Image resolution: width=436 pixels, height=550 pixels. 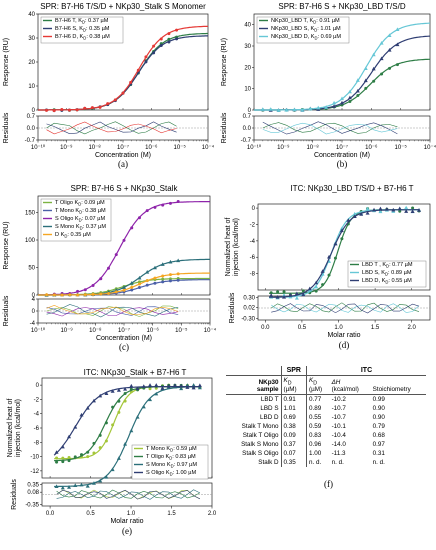 What do you see at coordinates (338, 454) in the screenshot?
I see `table-cell: -11.3` at bounding box center [338, 454].